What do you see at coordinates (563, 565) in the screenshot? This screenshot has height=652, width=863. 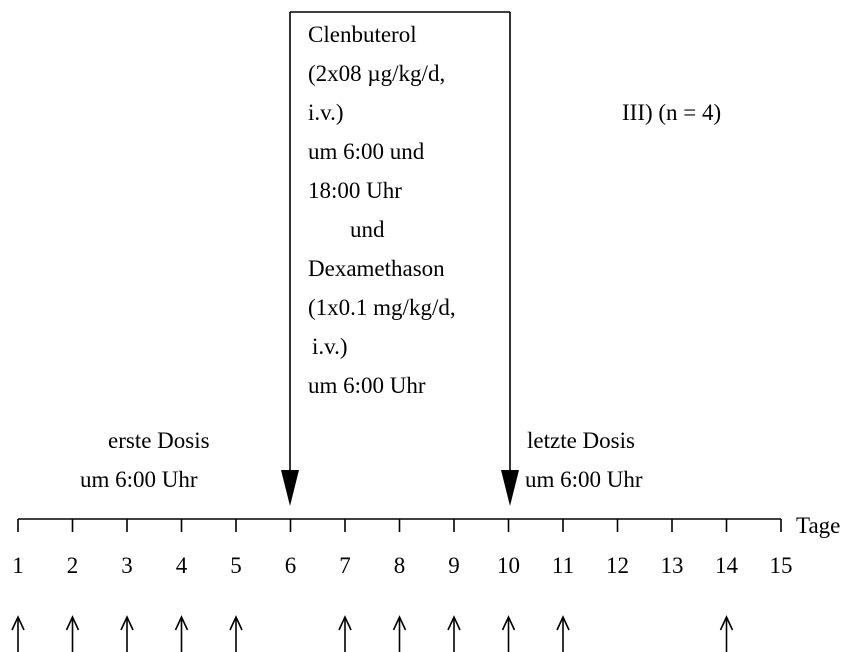 I see `day-label: 11` at bounding box center [563, 565].